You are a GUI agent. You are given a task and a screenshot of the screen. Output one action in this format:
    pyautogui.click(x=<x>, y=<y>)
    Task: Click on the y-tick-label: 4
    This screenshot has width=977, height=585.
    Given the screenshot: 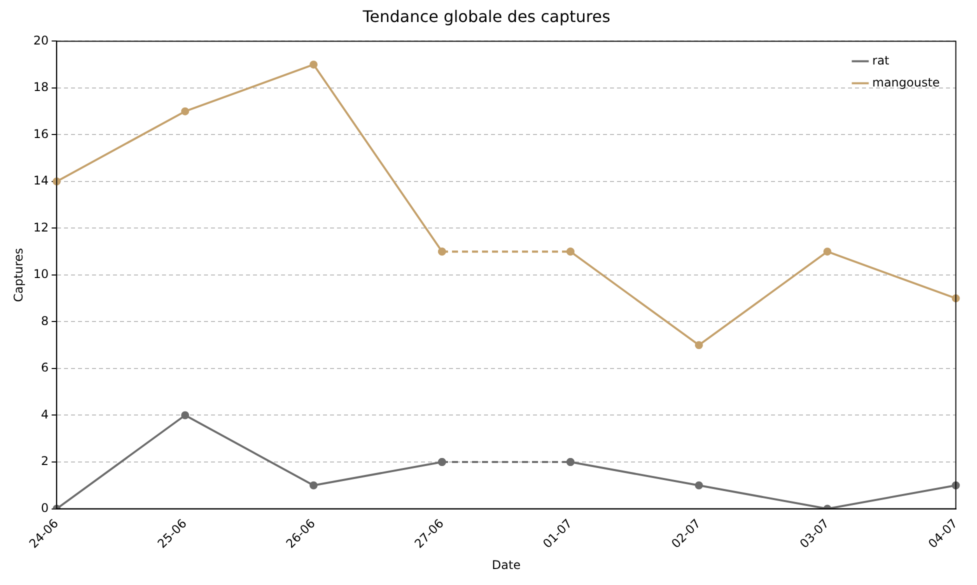 What is the action you would take?
    pyautogui.click(x=45, y=414)
    